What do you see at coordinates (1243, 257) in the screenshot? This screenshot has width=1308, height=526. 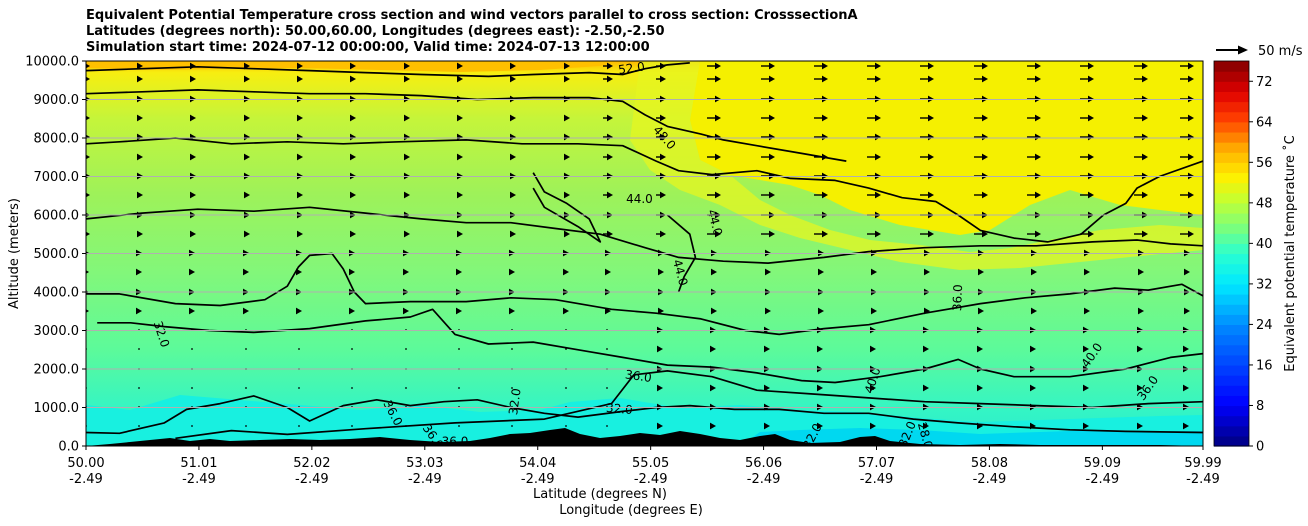 I see `colorbar: 0 8 16 24 32 40 48 56 64 72` at bounding box center [1243, 257].